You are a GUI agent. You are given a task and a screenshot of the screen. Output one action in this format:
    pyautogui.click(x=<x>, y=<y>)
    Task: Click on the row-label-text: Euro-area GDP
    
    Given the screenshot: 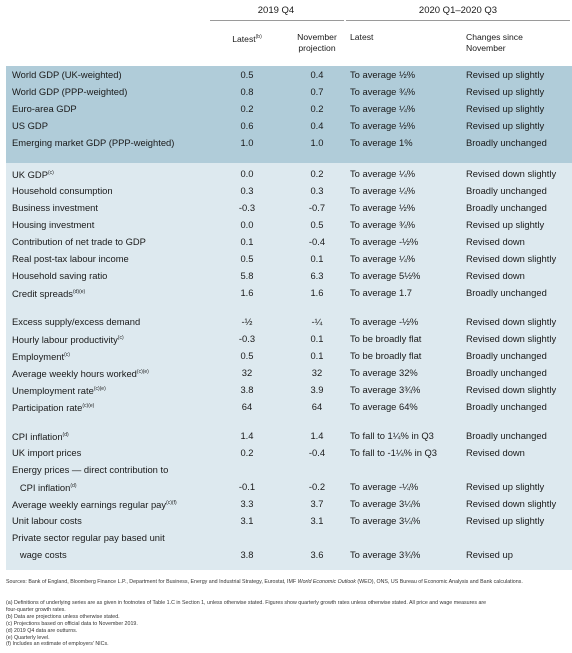 What is the action you would take?
    pyautogui.click(x=44, y=108)
    